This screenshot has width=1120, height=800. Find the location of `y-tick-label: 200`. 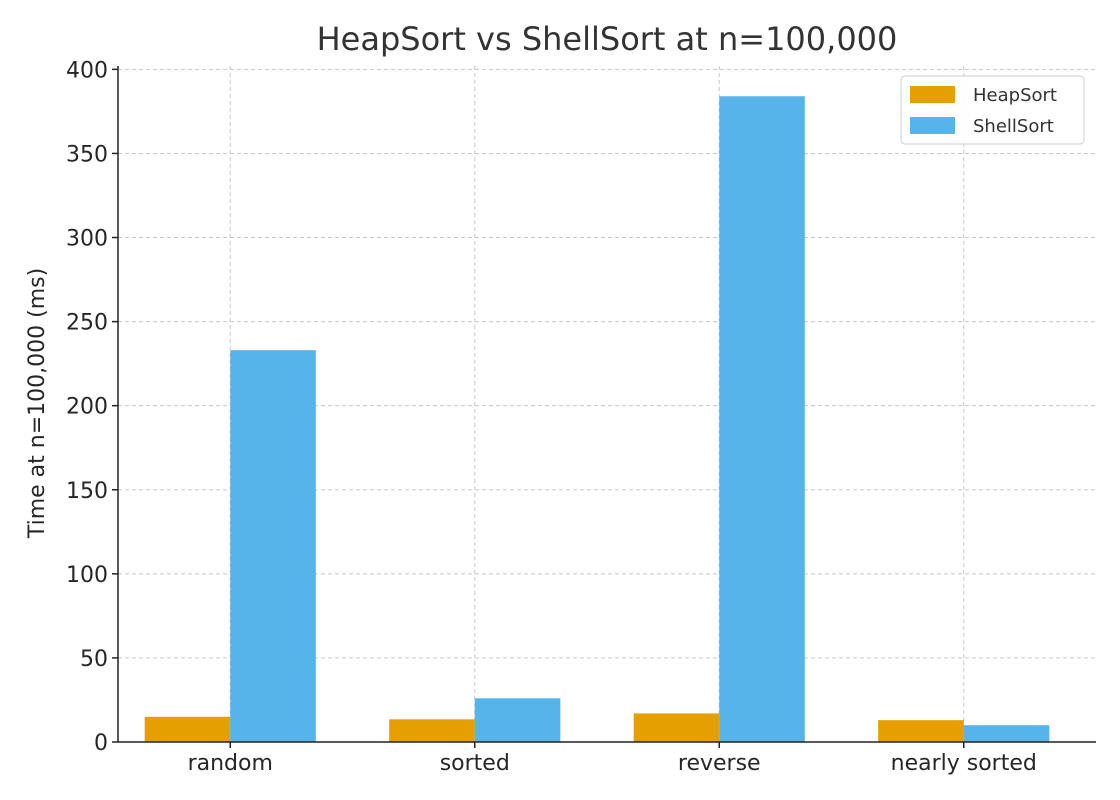

y-tick-label: 200 is located at coordinates (87, 407).